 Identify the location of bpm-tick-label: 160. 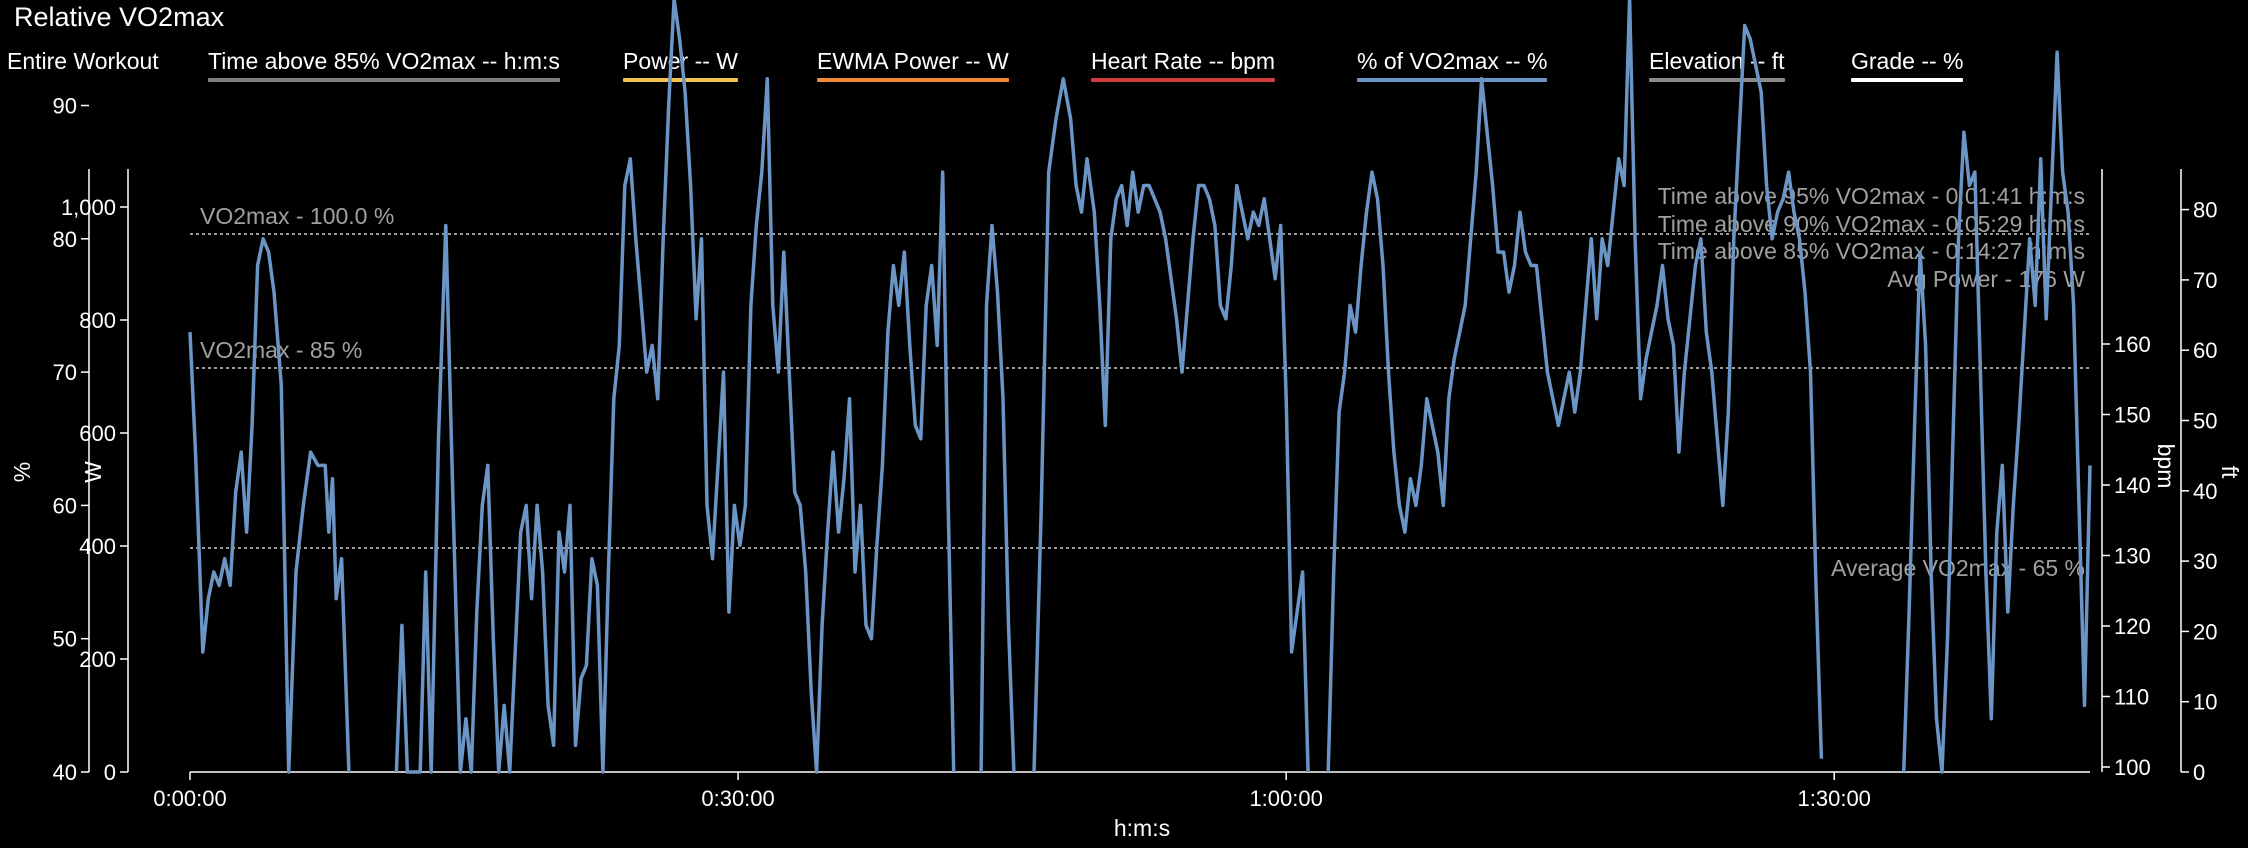
(2132, 344).